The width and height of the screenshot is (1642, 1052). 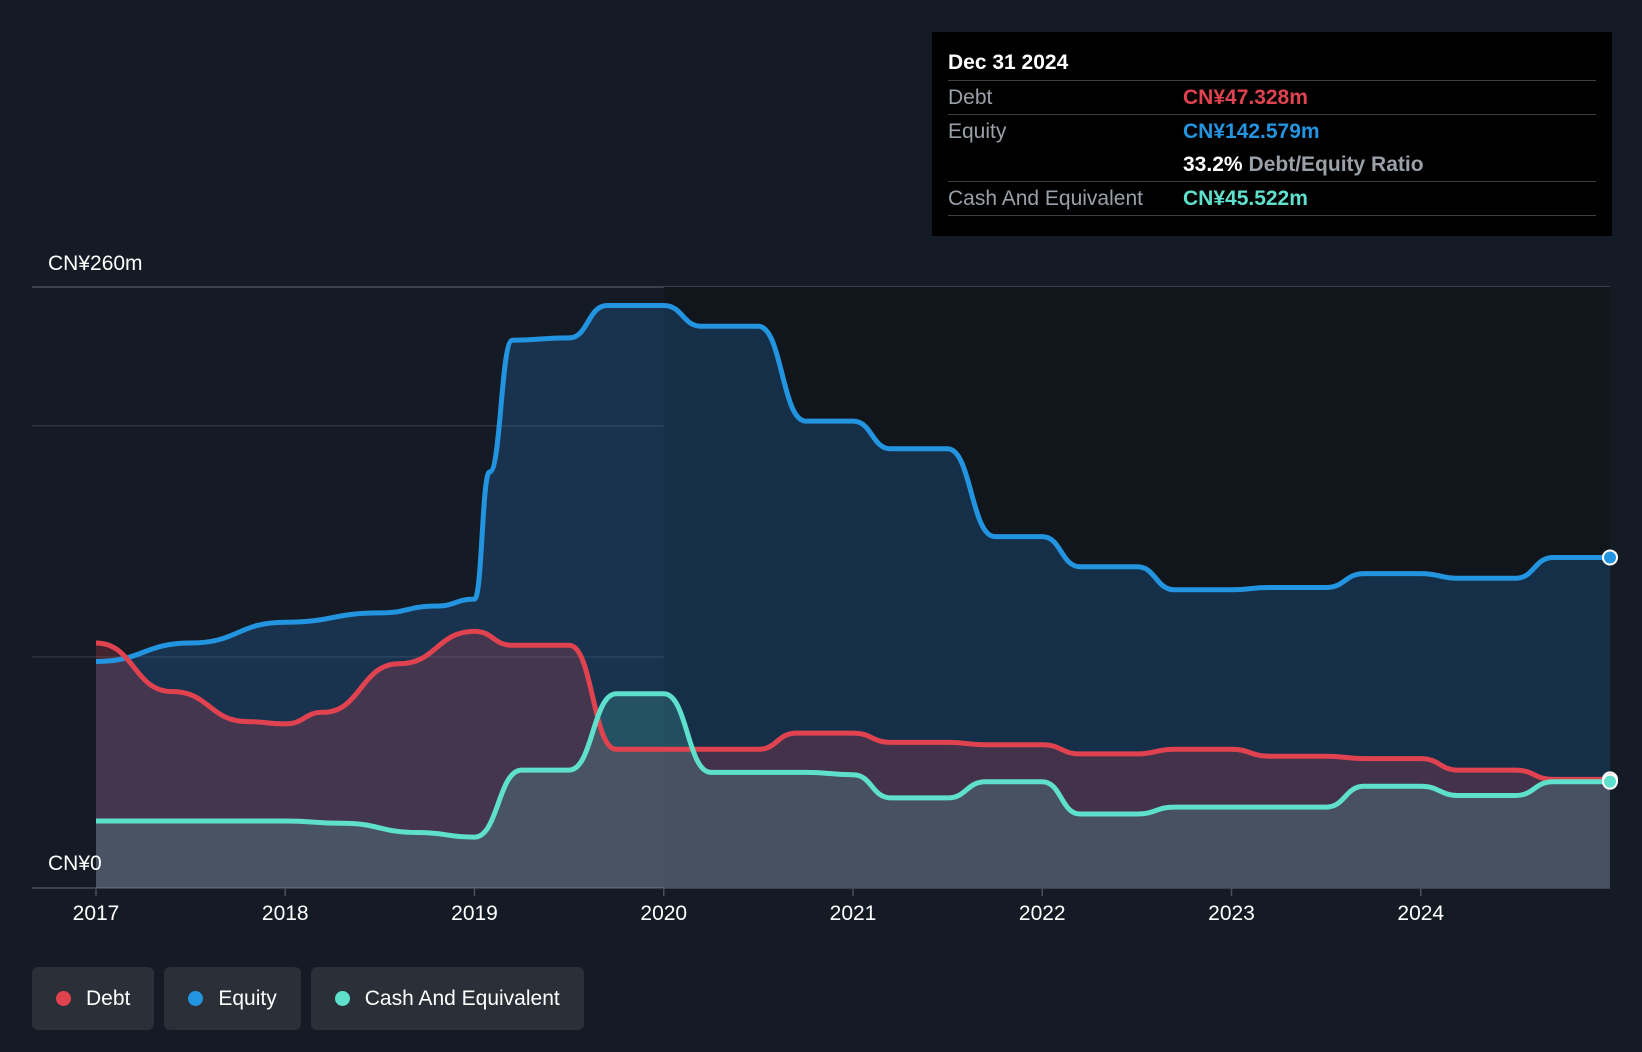 What do you see at coordinates (1245, 97) in the screenshot?
I see `tooltip-debt-value: CN¥47.328m` at bounding box center [1245, 97].